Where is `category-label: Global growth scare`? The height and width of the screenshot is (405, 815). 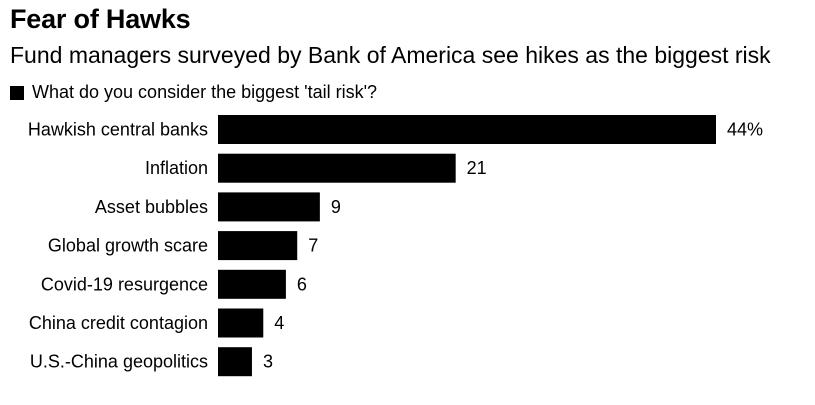
category-label: Global growth scare is located at coordinates (128, 246).